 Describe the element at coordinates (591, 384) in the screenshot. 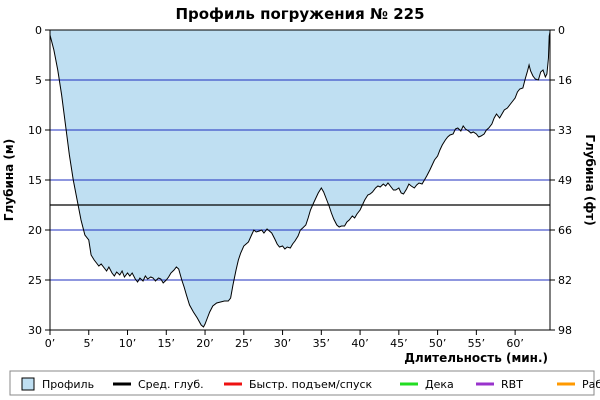

I see `legend-label: Раб.` at that location.